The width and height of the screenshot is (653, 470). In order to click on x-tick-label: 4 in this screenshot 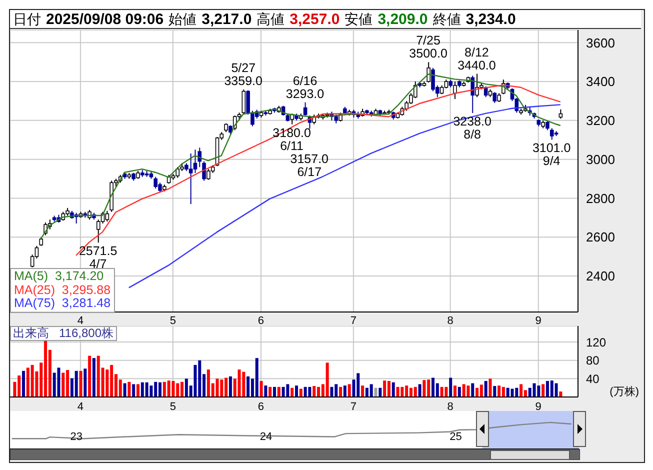, I will do `click(80, 320)`.